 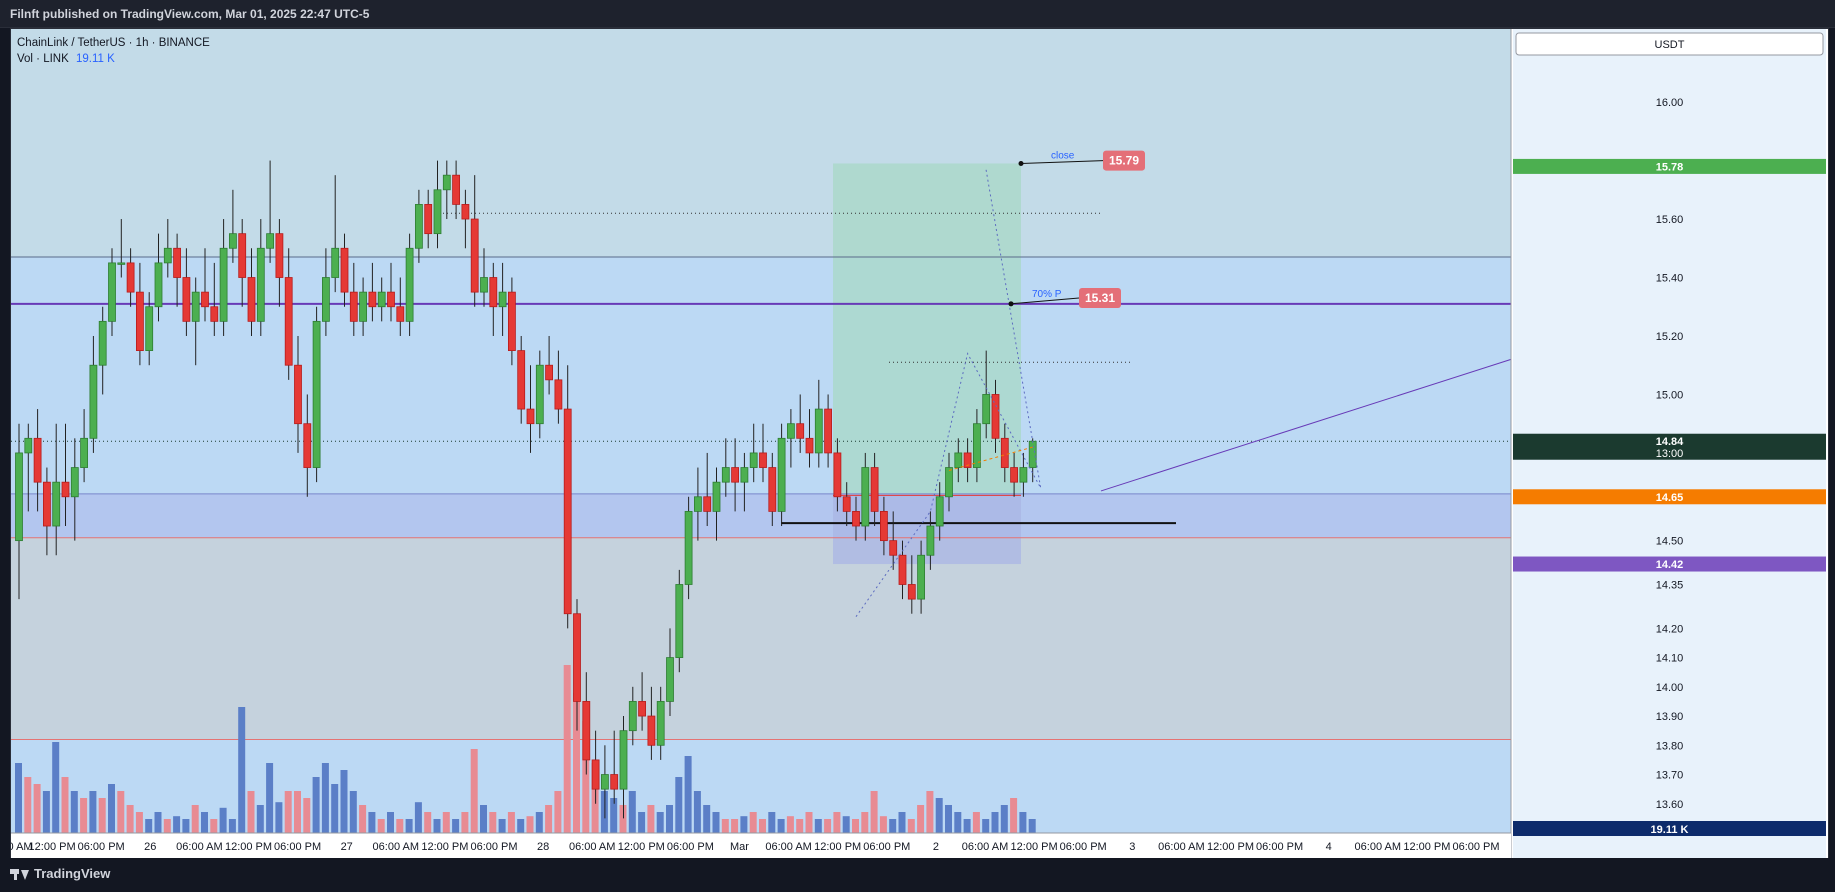 What do you see at coordinates (739, 847) in the screenshot?
I see `time-tick: Mar` at bounding box center [739, 847].